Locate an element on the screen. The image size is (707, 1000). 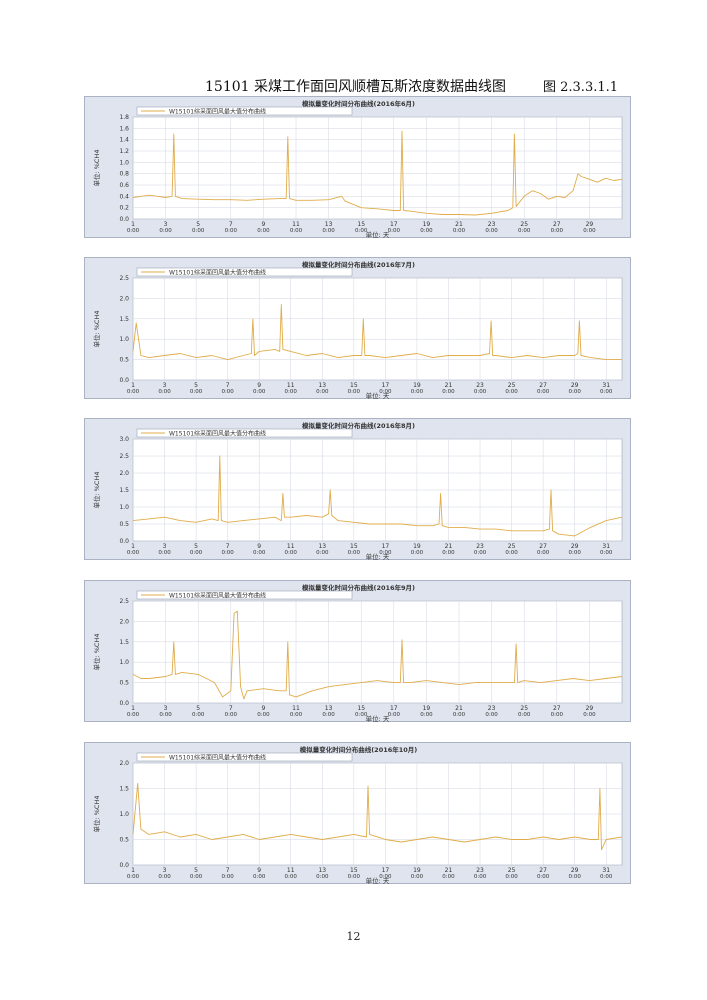
legend: W15101综采面回风最大值分布曲线 is located at coordinates (244, 595).